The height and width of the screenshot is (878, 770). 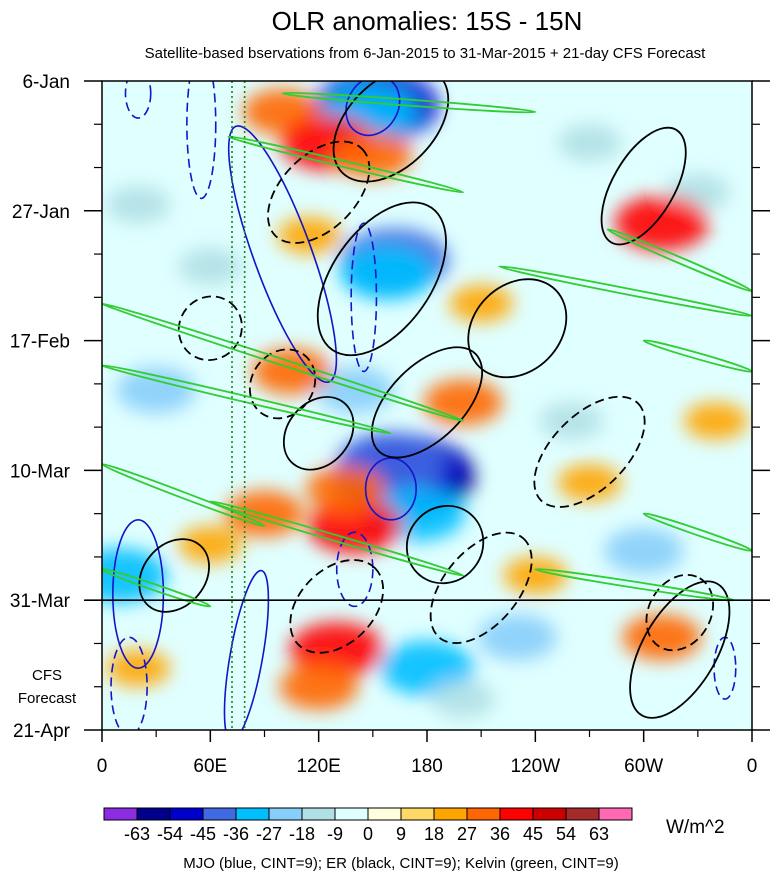 I want to click on colorbar-label: -45, so click(x=203, y=834).